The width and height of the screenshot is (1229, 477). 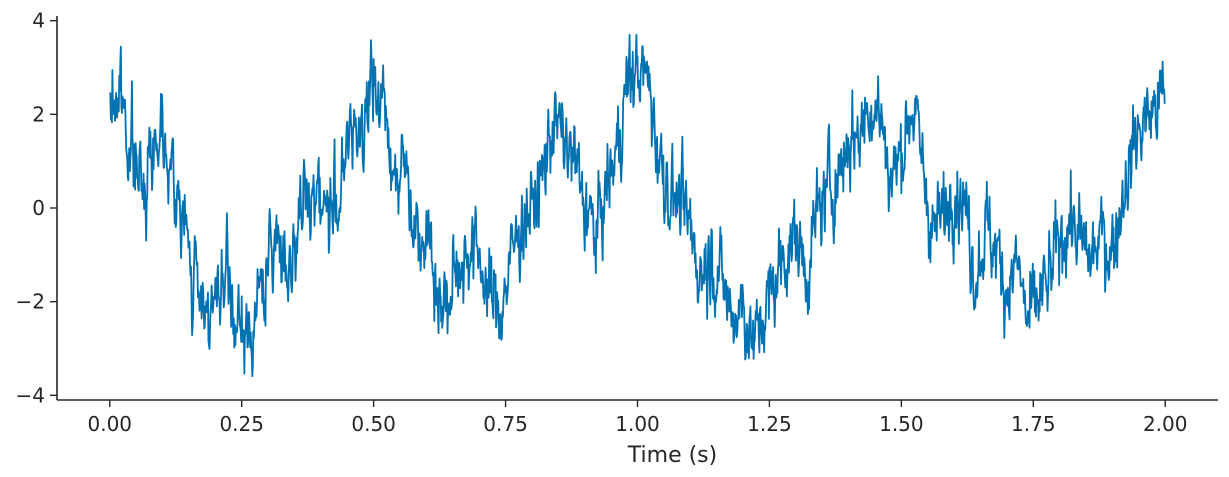 What do you see at coordinates (1033, 424) in the screenshot?
I see `x-tick-label: 1.75` at bounding box center [1033, 424].